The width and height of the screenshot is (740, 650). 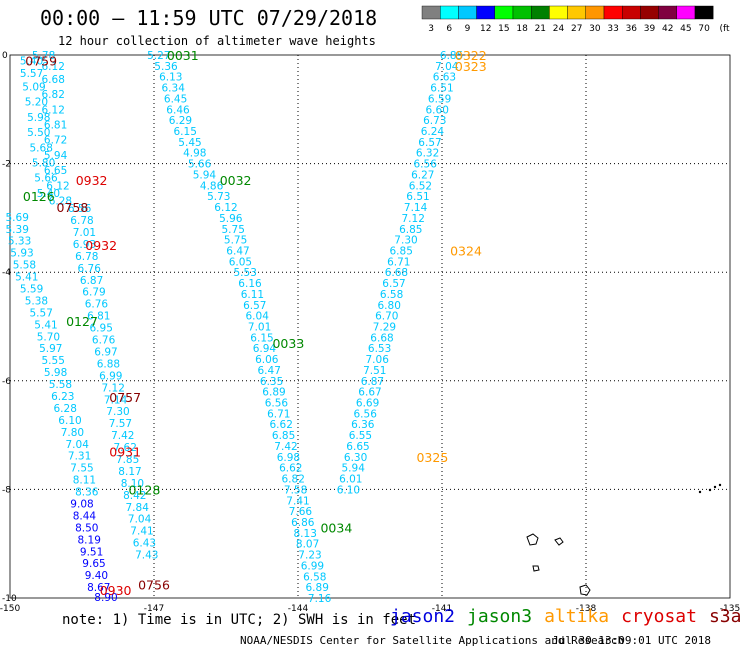 What do you see at coordinates (38, 118) in the screenshot?
I see `wave-height-value: 5.98` at bounding box center [38, 118].